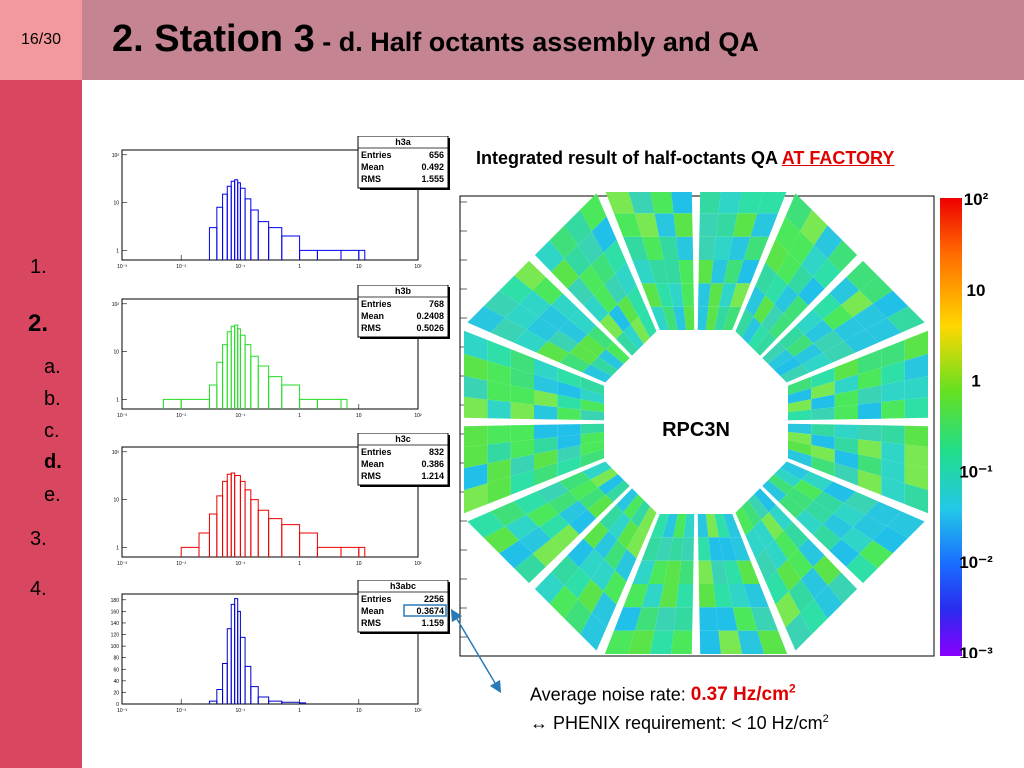  I want to click on y-tick-label: 10², so click(116, 453).